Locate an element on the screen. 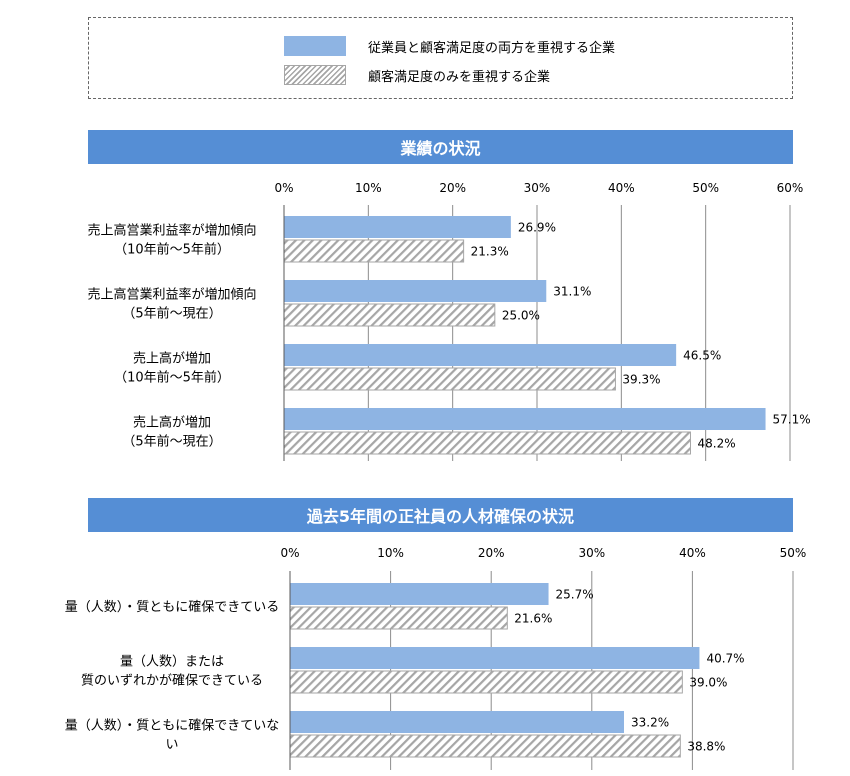 This screenshot has height=776, width=850. legend-item-customer-only: 顧客満足度のみを重視する企業 is located at coordinates (417, 75).